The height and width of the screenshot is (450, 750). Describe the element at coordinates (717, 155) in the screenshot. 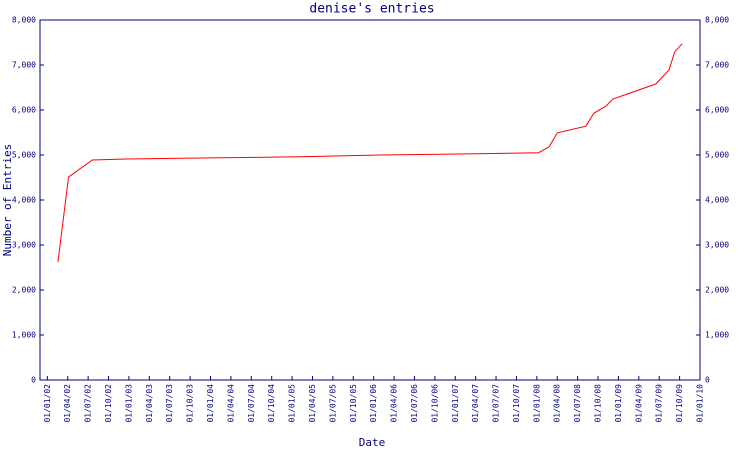

I see `y2-tick-label: 5,000` at that location.